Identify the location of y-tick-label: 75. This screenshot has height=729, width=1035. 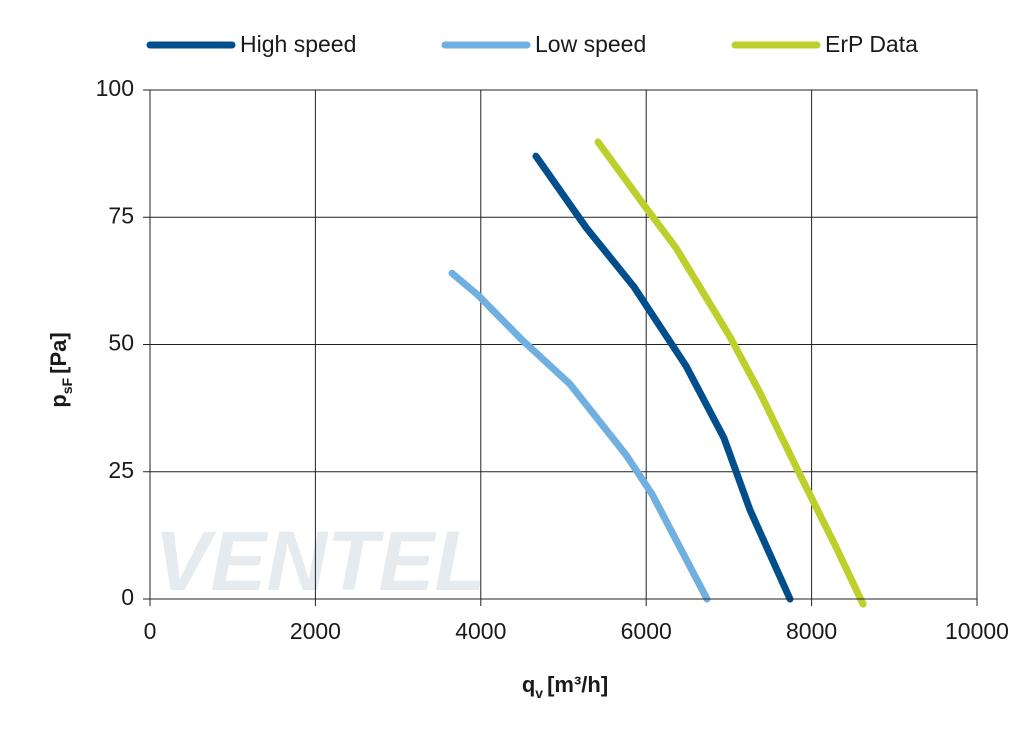
(121, 215).